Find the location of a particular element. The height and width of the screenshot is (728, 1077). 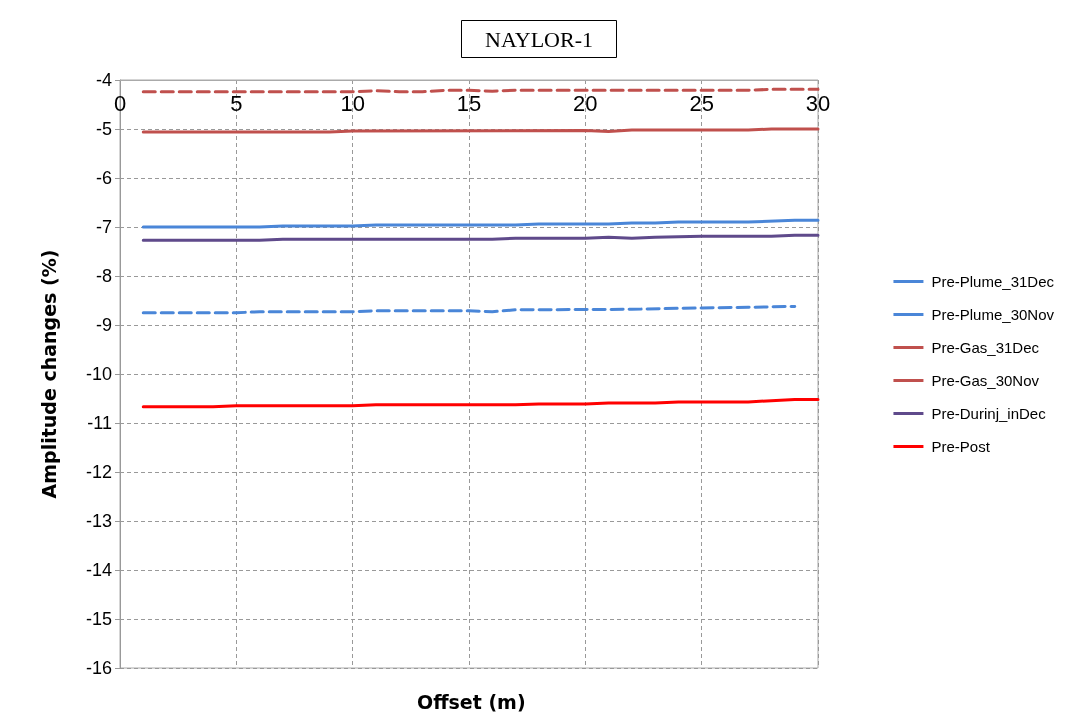

y-tick-label: -9 is located at coordinates (103, 325).